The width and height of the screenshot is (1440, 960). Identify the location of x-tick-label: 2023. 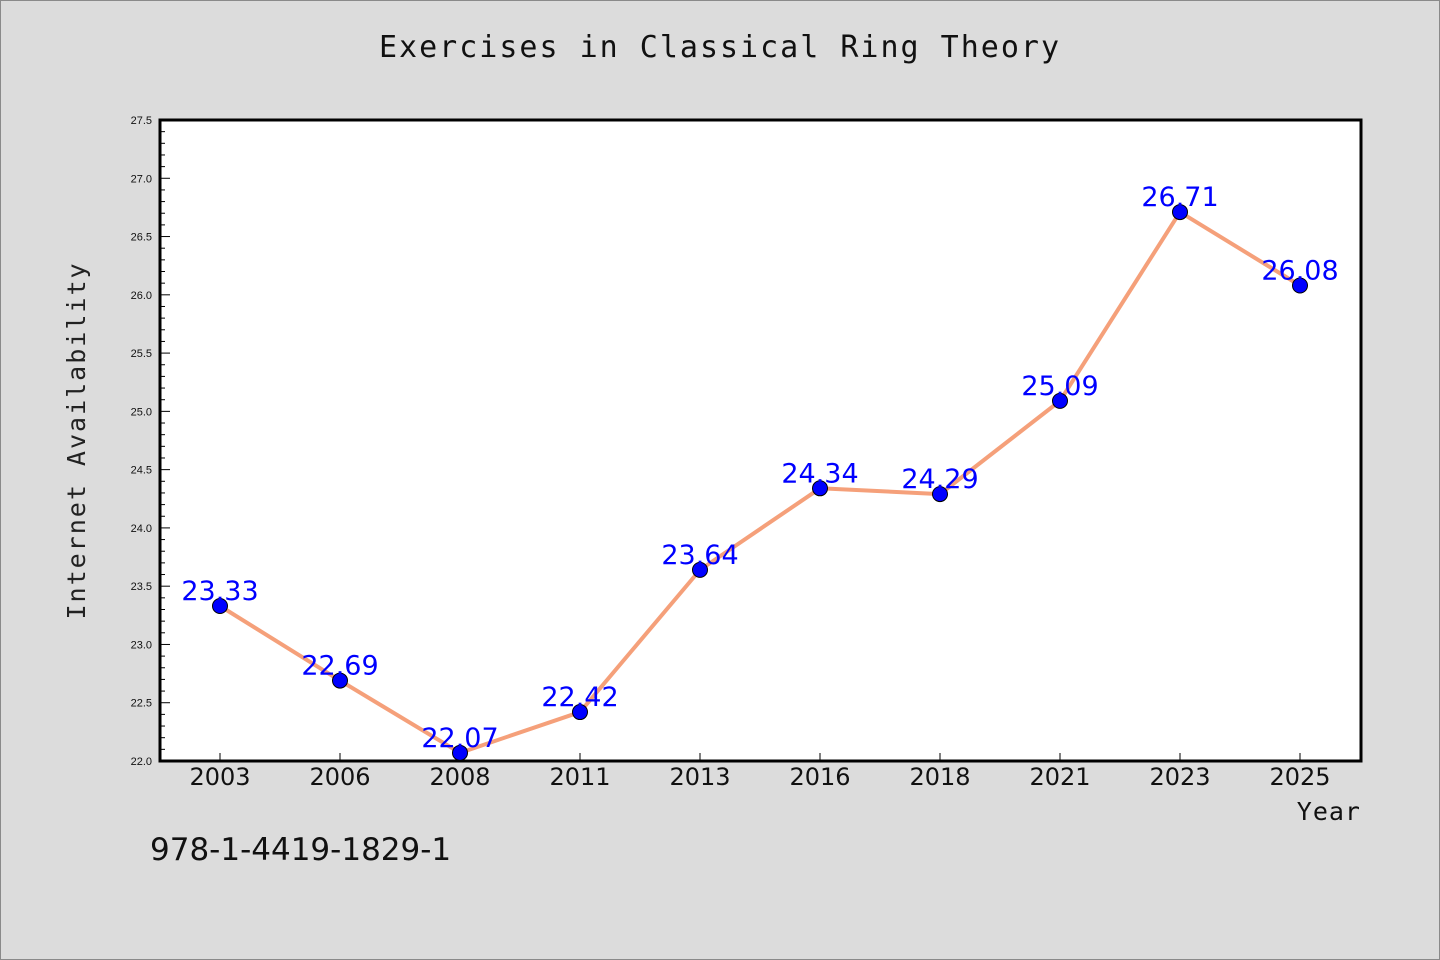
(1179, 777).